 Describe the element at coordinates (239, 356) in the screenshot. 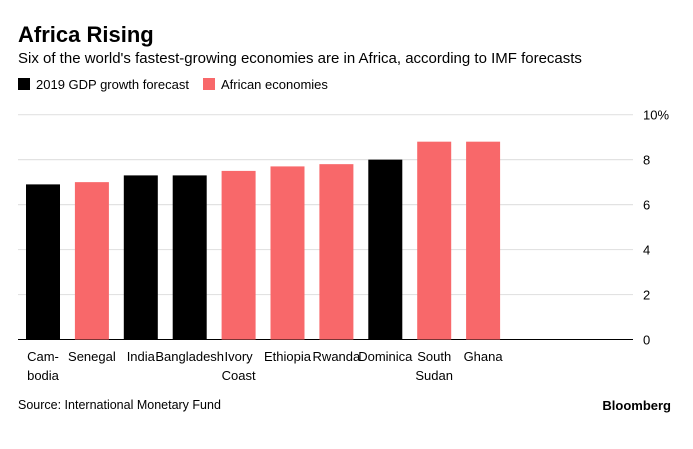

I see `x-tick-label: Ivory` at that location.